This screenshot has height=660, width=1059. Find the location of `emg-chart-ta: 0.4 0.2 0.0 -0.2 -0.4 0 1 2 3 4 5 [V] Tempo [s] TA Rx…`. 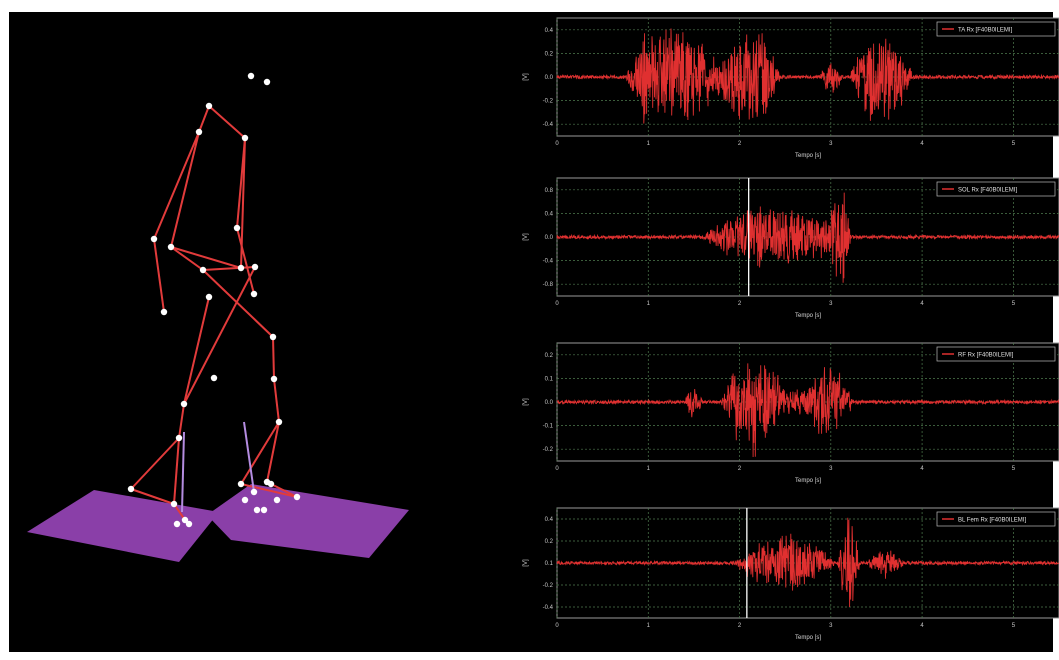

emg-chart-ta: 0.4 0.2 0.0 -0.2 -0.4 0 1 2 3 4 5 [V] Tempo [s] TA Rx… is located at coordinates (791, 88).